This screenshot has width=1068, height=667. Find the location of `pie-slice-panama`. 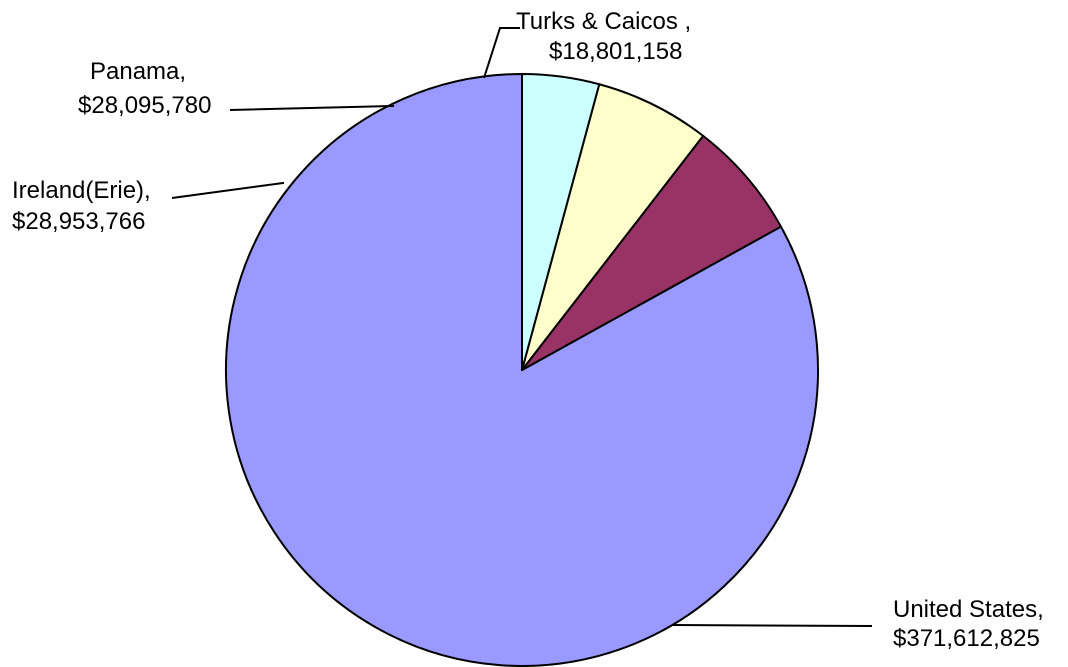

pie-slice-panama is located at coordinates (613, 227).